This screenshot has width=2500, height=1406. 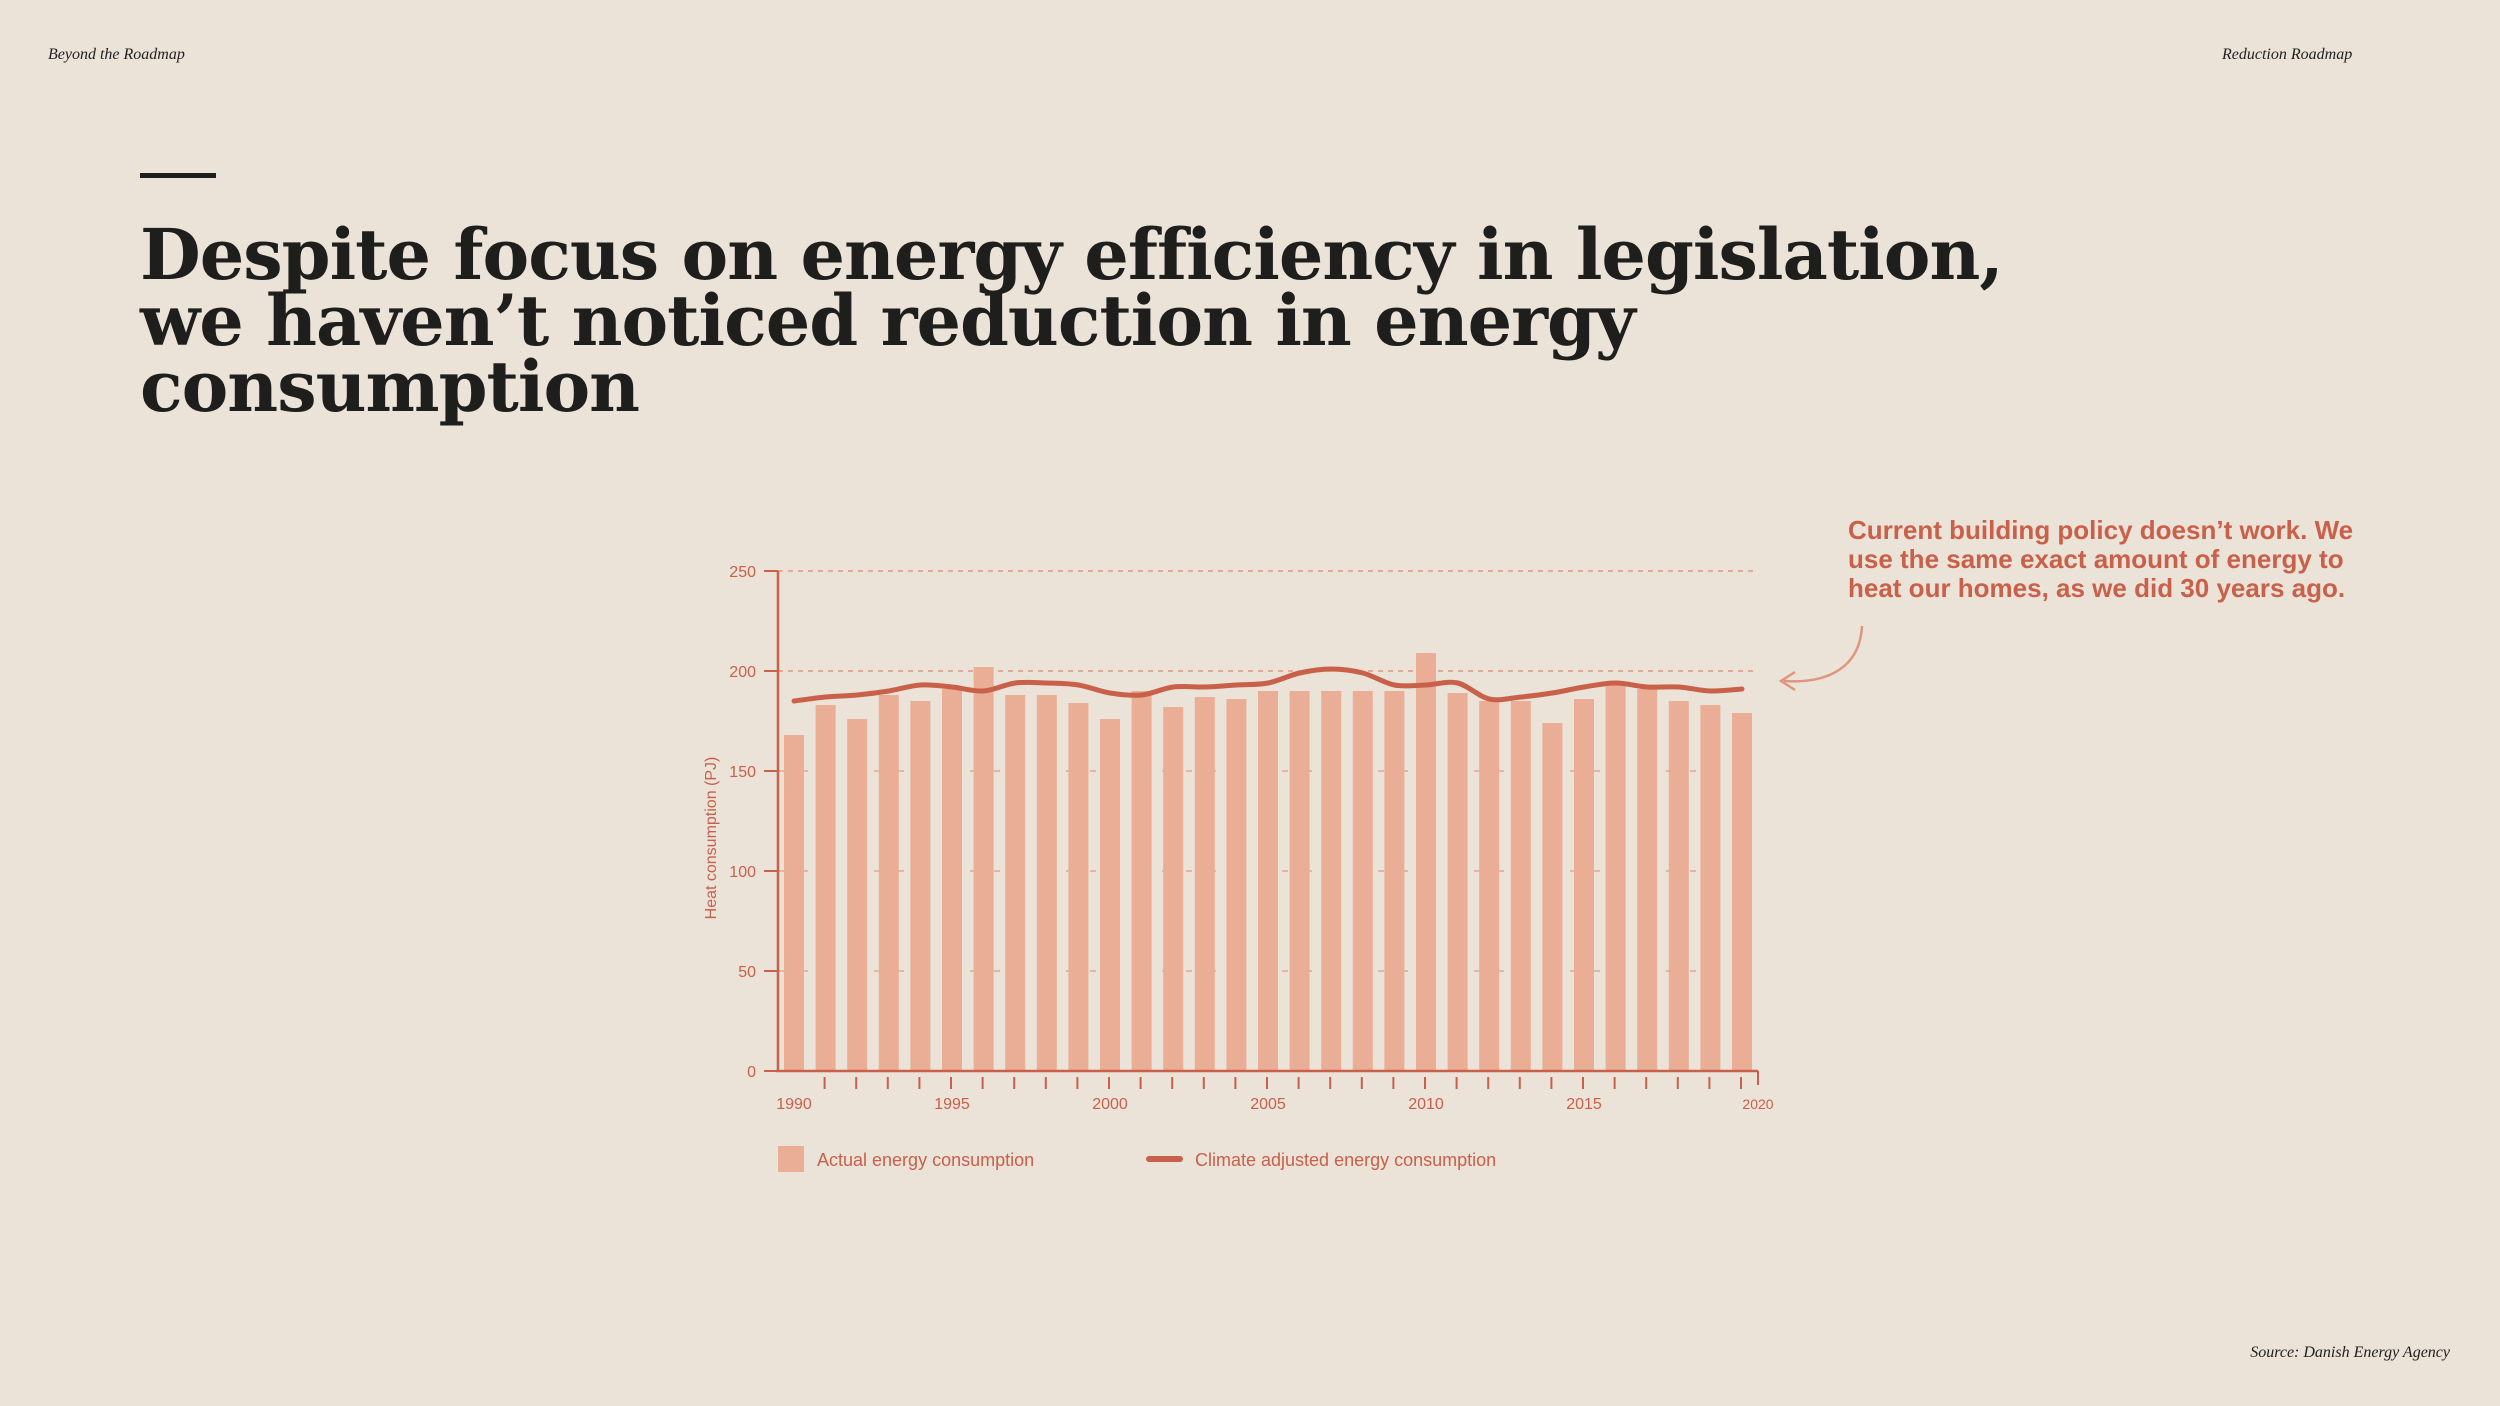 I want to click on bar-2000, so click(x=1110, y=895).